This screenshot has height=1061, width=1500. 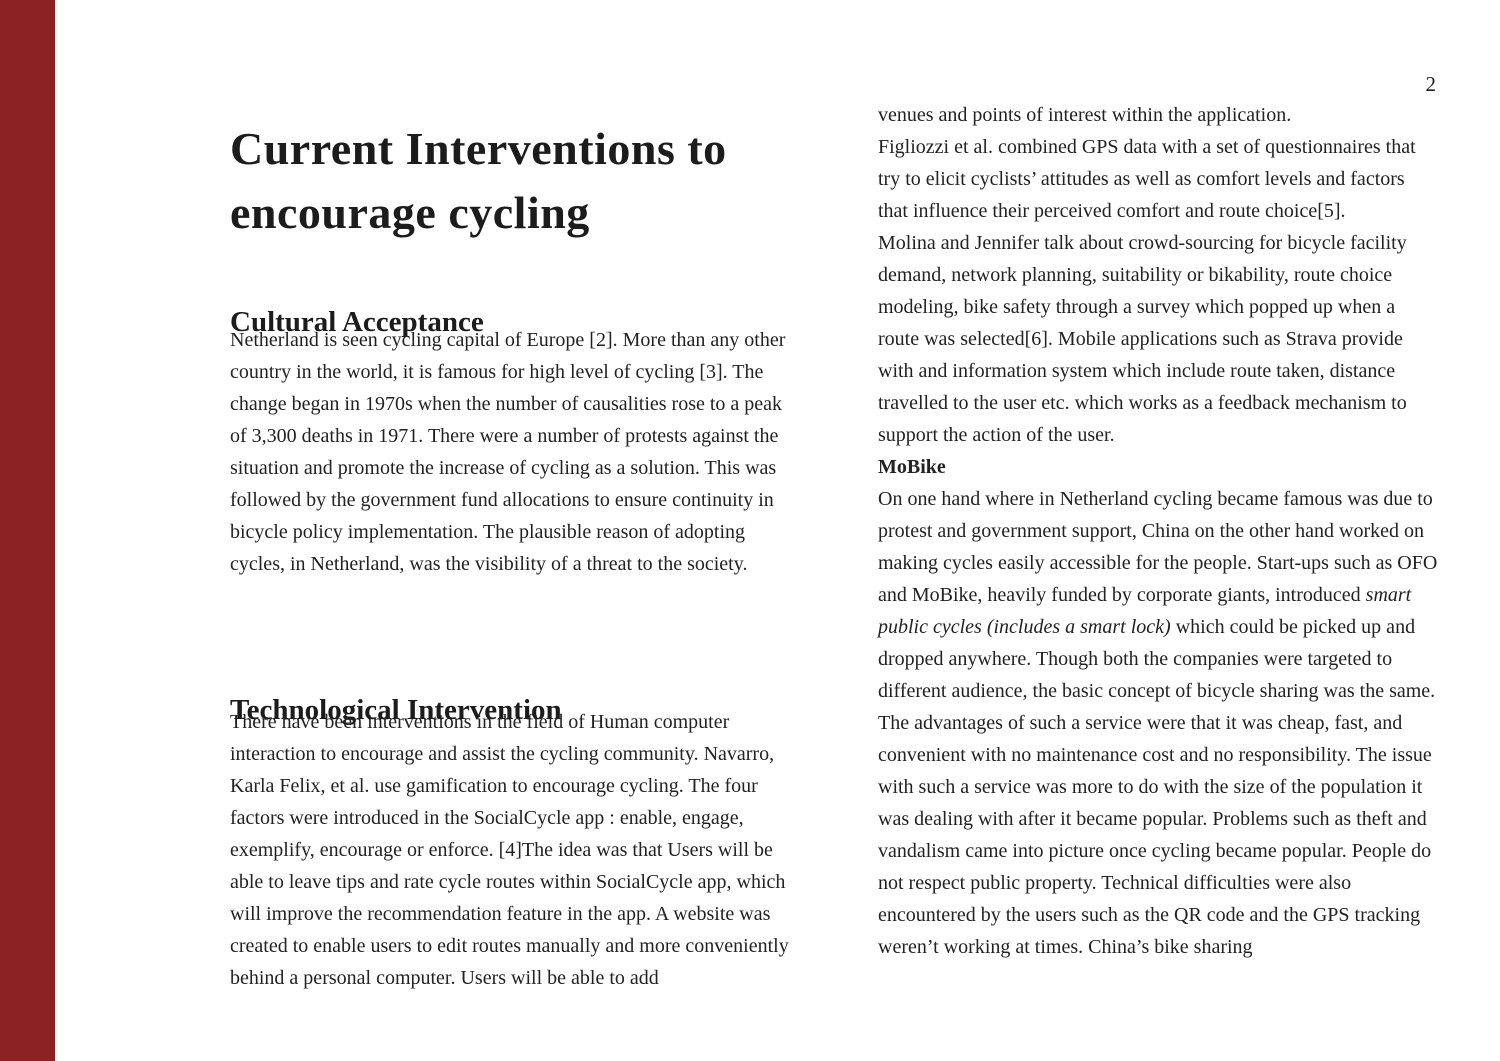 I want to click on subsection-heading-mobike: MoBike, so click(x=912, y=467).